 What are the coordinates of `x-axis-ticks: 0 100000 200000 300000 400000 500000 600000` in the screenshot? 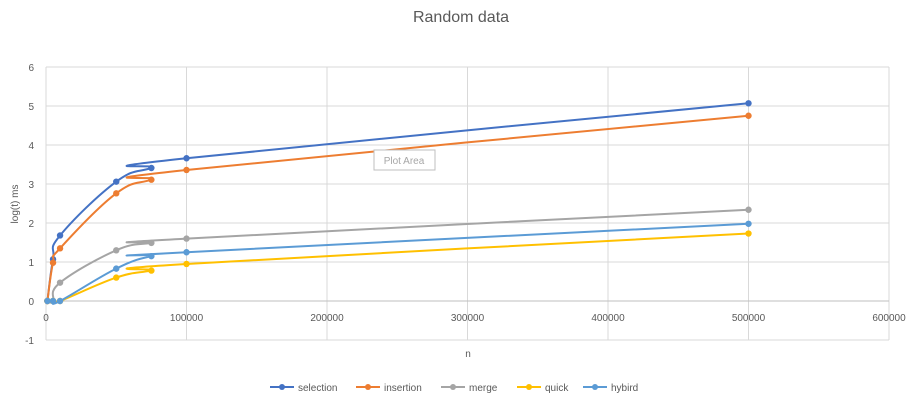 It's located at (474, 318).